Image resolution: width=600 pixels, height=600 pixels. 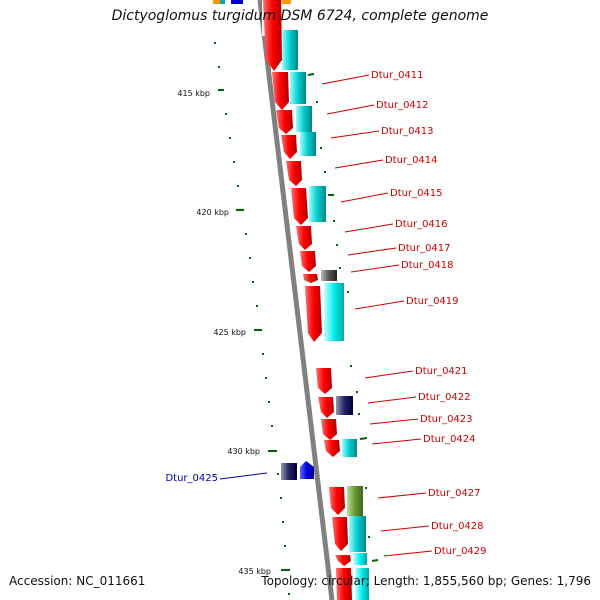 I want to click on gene-label: Dtur_0419, so click(x=432, y=301).